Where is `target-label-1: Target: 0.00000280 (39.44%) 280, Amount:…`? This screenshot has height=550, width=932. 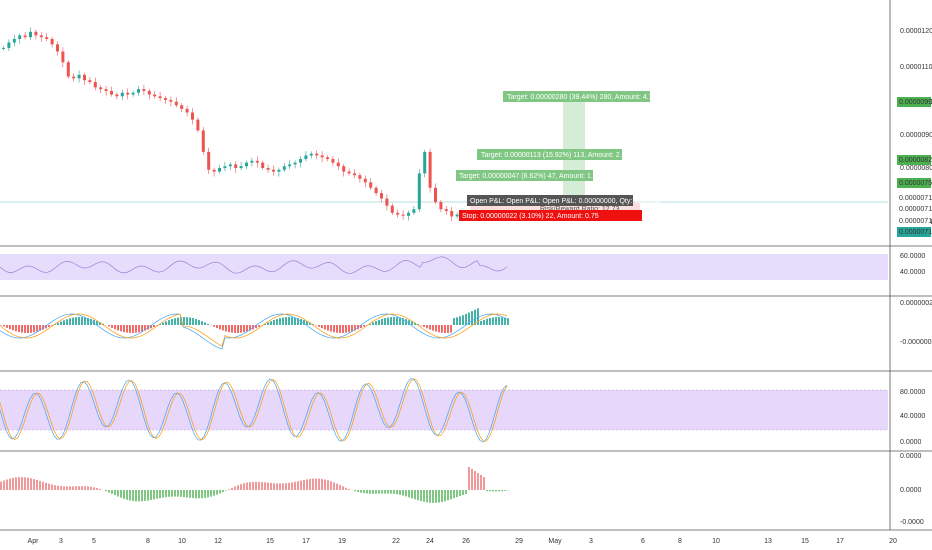 target-label-1: Target: 0.00000280 (39.44%) 280, Amount:… is located at coordinates (580, 96).